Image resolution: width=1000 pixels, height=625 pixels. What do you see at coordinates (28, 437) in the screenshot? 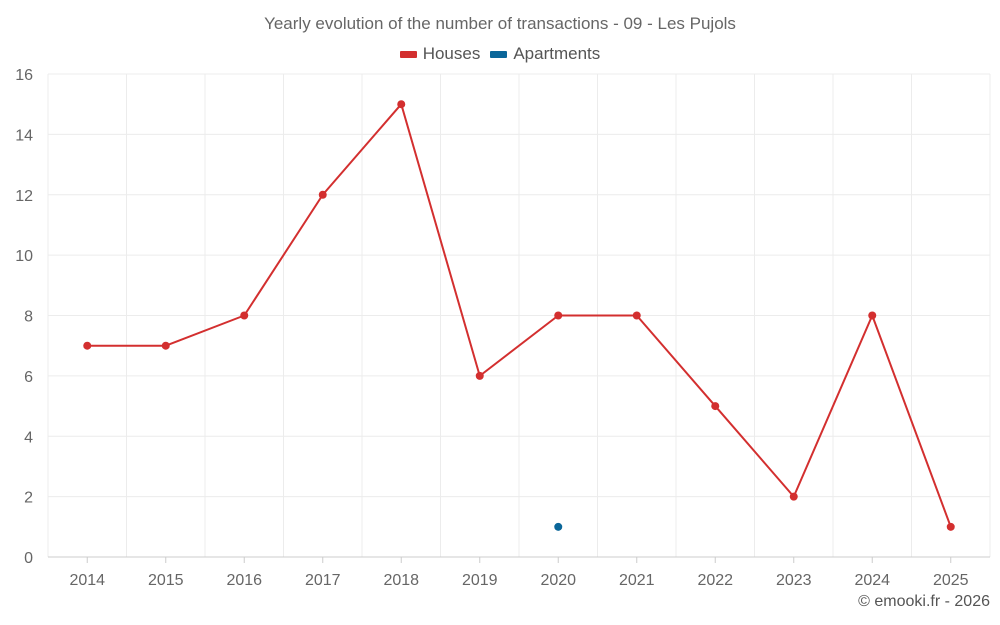
I see `y-tick-label: 4` at bounding box center [28, 437].